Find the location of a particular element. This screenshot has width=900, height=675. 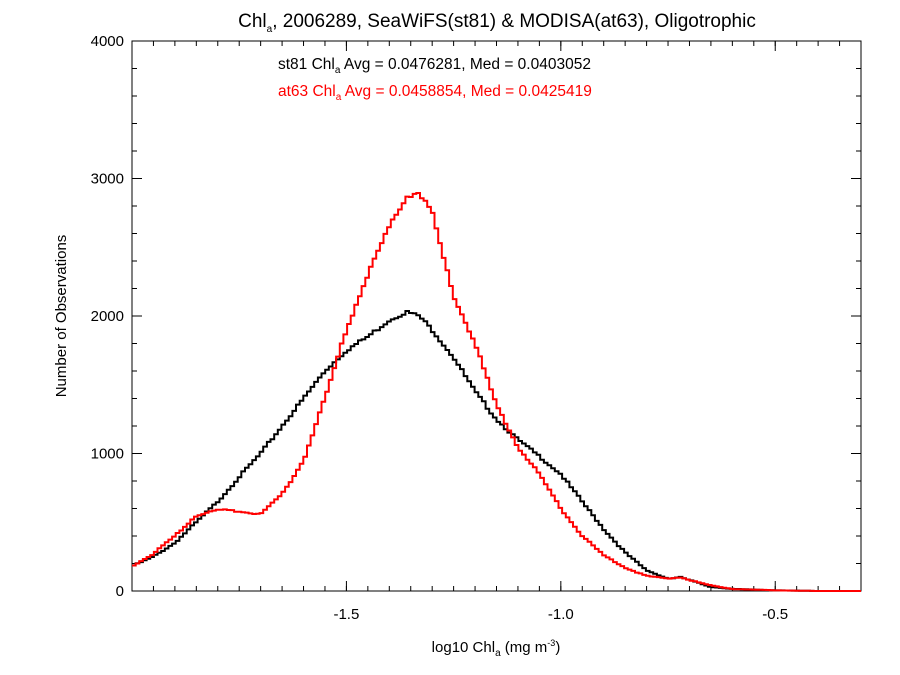

y-tick-label: 1000 is located at coordinates (107, 454).